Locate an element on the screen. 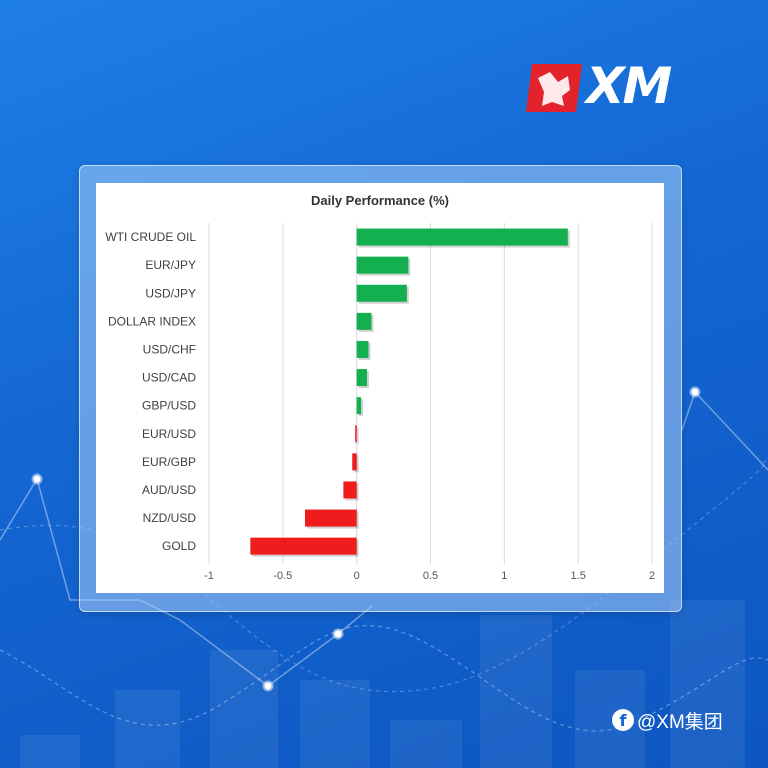 The width and height of the screenshot is (768, 768). category-label: USD/CHF is located at coordinates (169, 349).